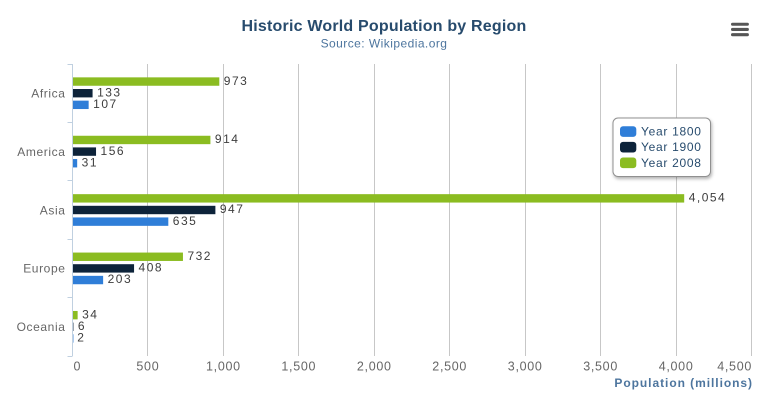 The image size is (769, 416). Describe the element at coordinates (41, 152) in the screenshot. I see `svg-text: America` at that location.